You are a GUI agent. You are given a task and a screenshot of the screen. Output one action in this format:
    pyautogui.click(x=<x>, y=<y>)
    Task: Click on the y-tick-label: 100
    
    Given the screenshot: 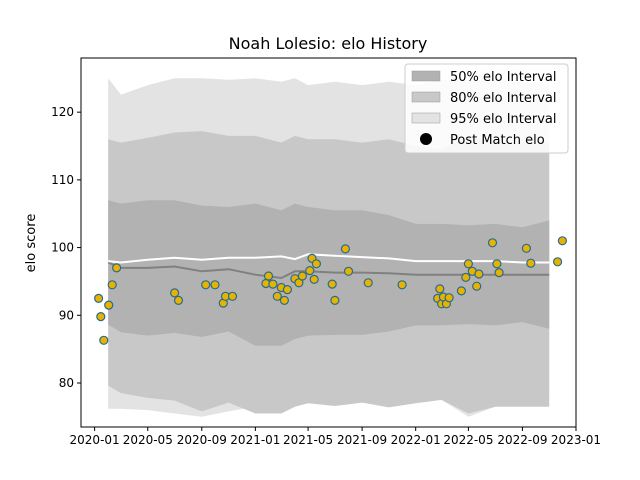 What is the action you would take?
    pyautogui.click(x=62, y=248)
    